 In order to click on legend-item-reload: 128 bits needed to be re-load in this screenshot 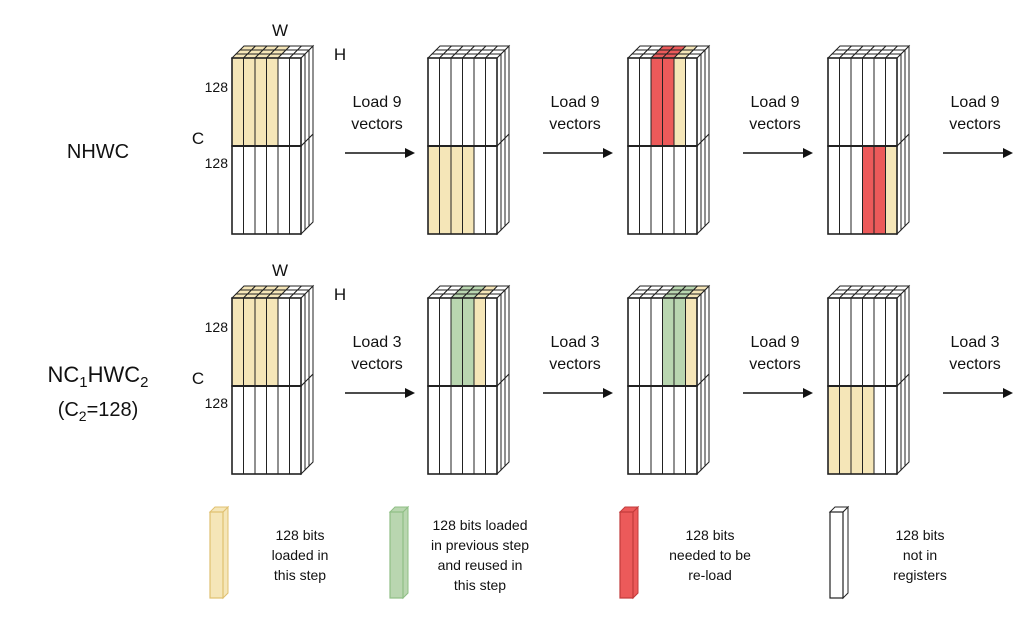, I will do `click(684, 552)`.